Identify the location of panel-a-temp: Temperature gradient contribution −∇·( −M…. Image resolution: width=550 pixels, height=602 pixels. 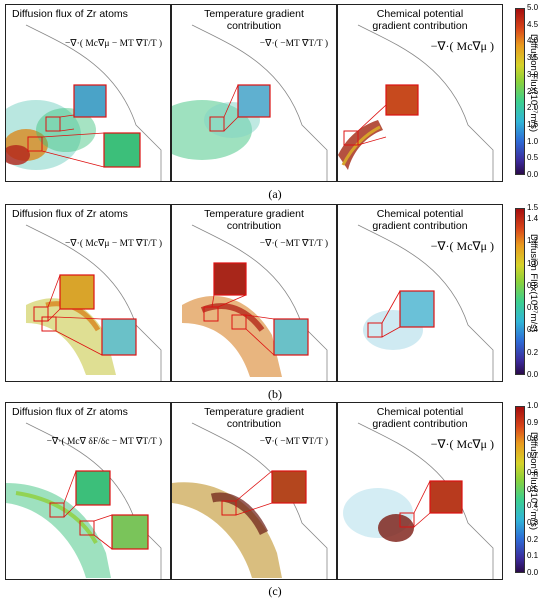
(254, 93).